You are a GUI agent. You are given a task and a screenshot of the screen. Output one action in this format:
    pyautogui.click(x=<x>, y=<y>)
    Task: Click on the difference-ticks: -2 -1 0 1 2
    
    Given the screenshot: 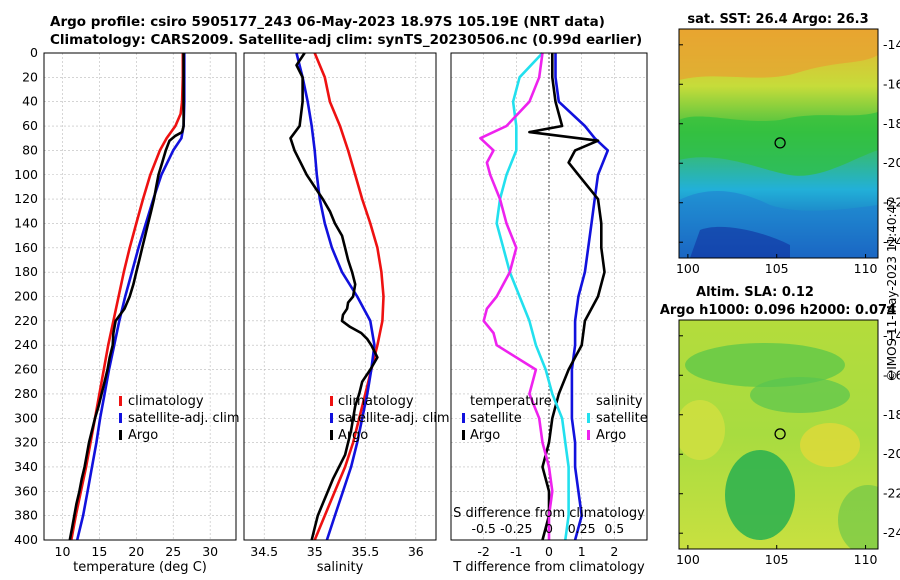 What is the action you would take?
    pyautogui.click(x=547, y=551)
    